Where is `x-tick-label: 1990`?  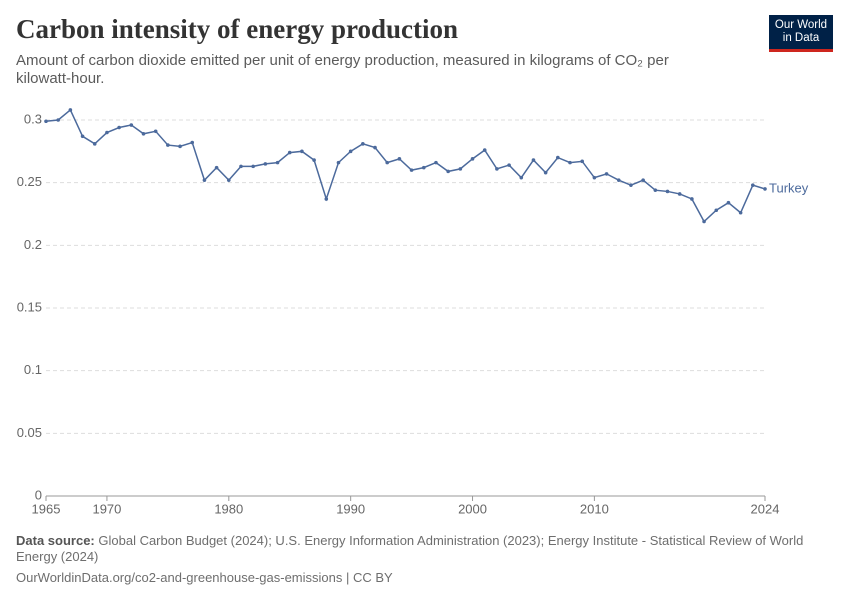
x-tick-label: 1990 is located at coordinates (350, 508).